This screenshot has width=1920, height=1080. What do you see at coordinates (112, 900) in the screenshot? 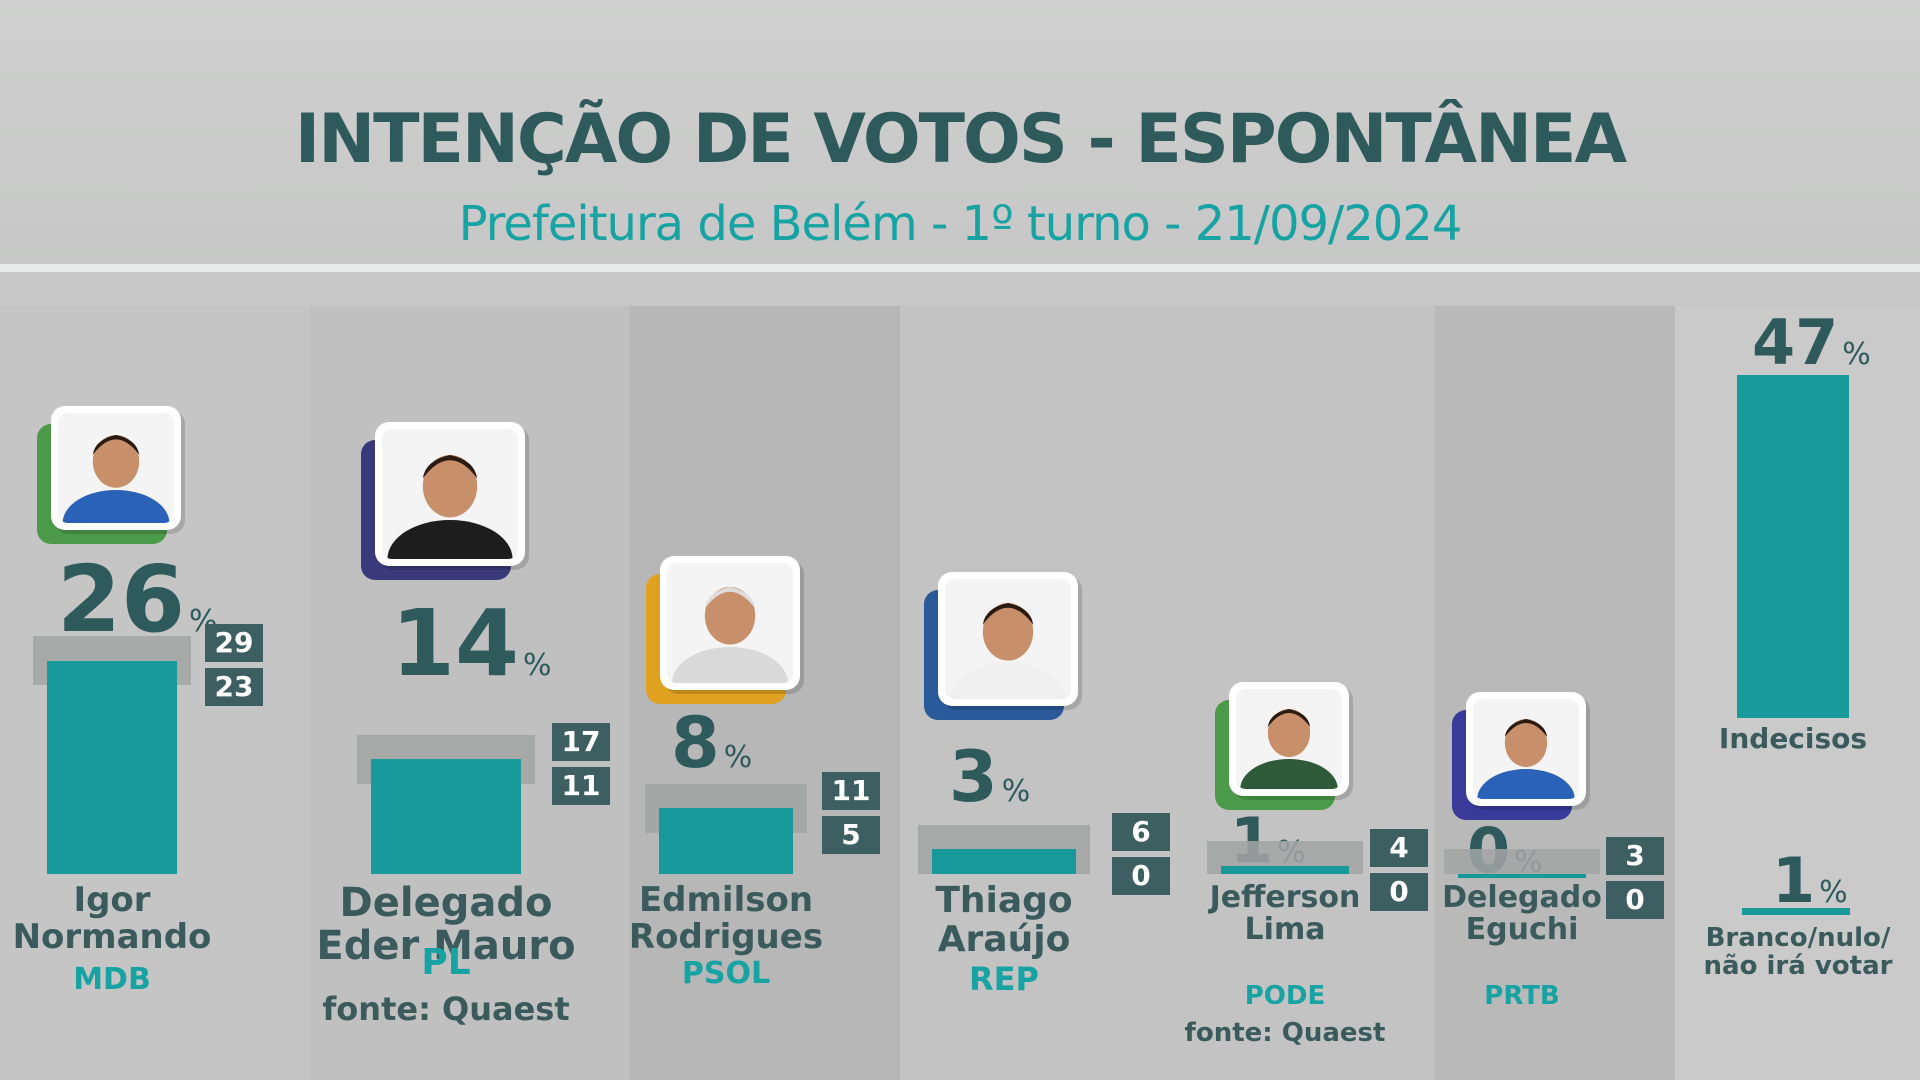
I see `candidate-name-line1: Igor` at bounding box center [112, 900].